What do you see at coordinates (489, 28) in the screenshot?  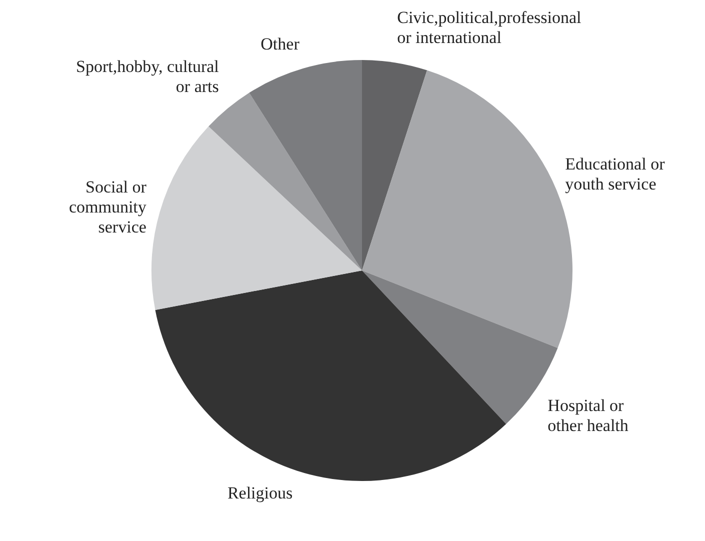 I see `slice-label: Civic,political,professional or international` at bounding box center [489, 28].